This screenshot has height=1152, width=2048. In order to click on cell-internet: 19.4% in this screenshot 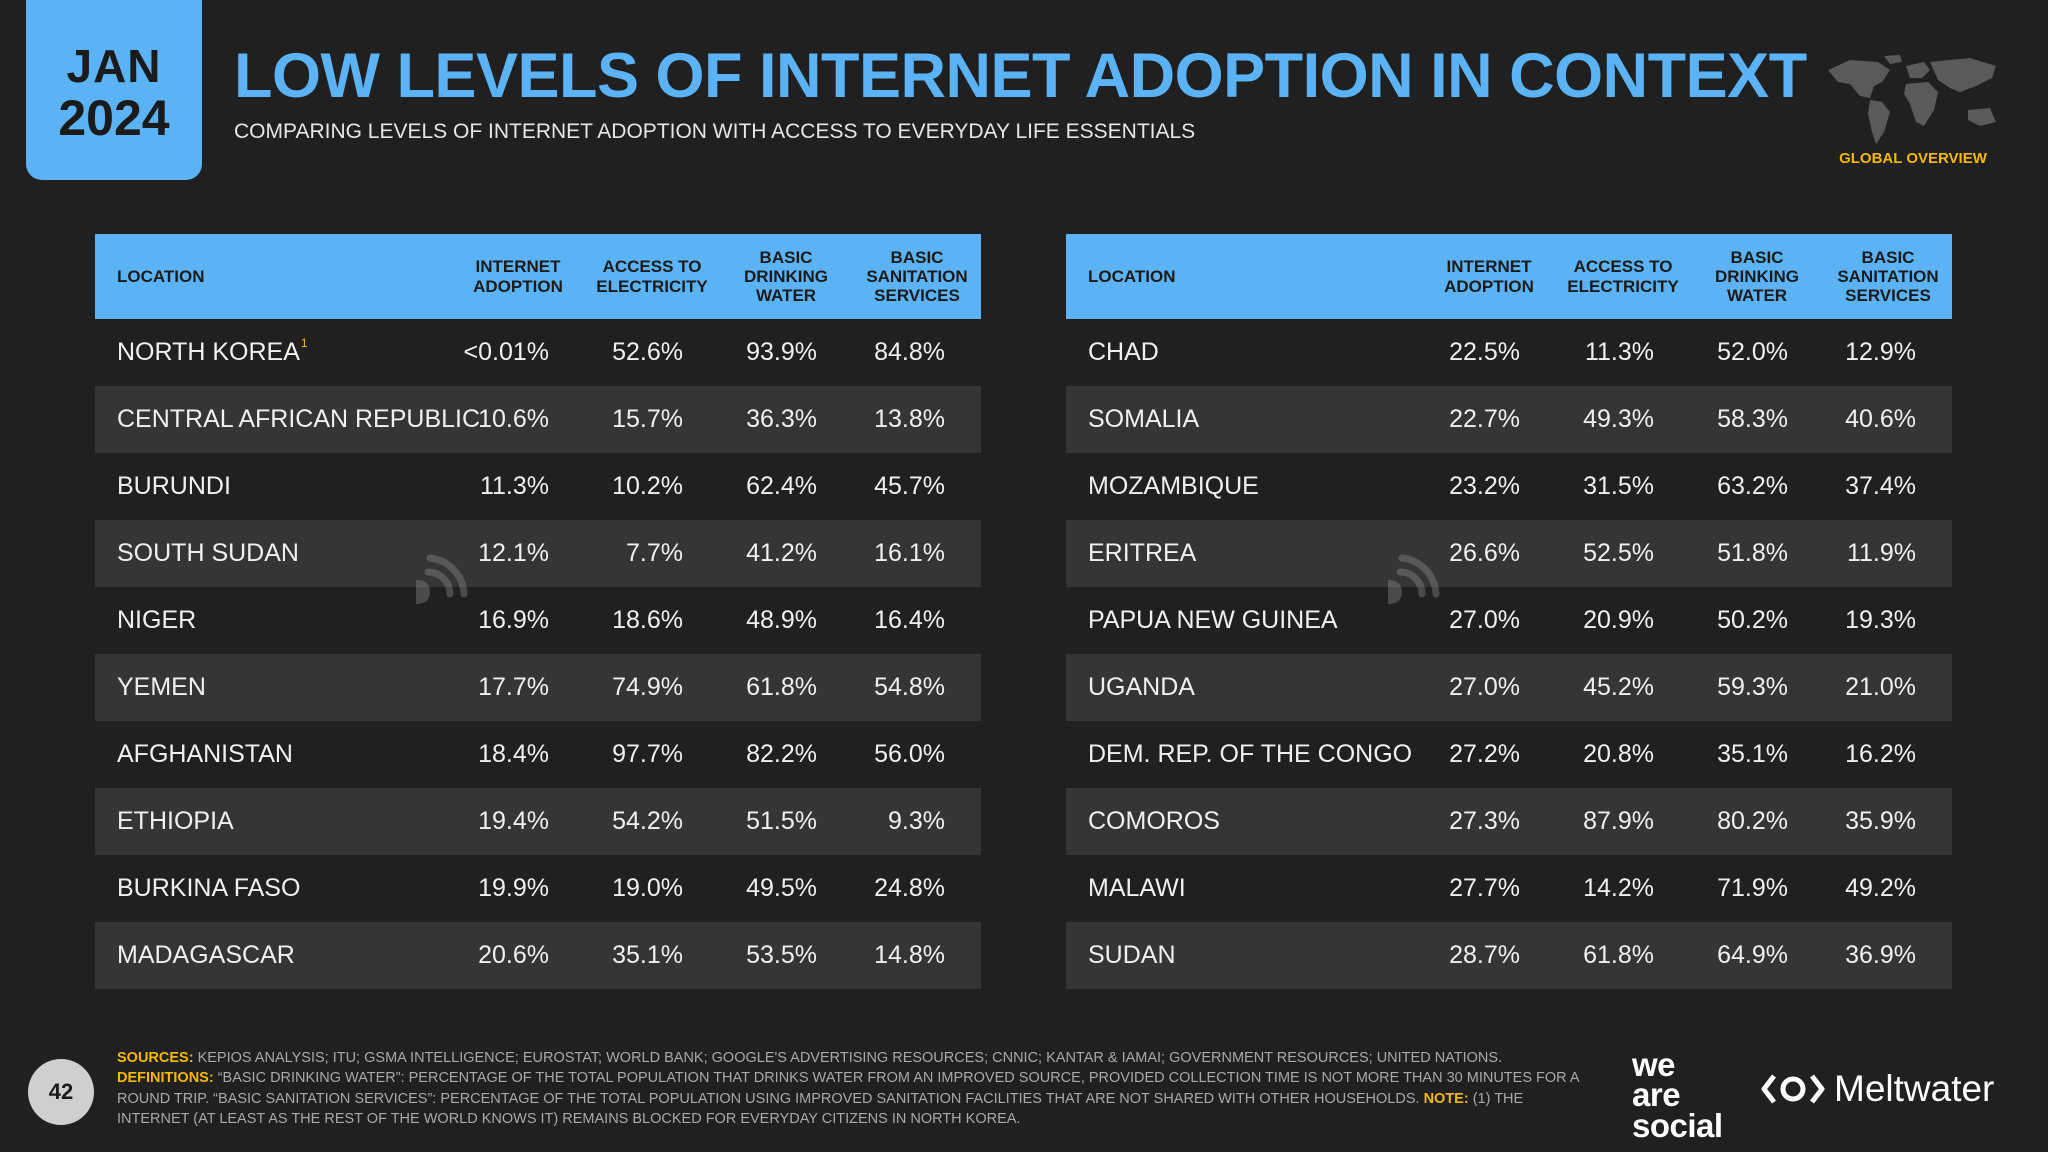, I will do `click(518, 821)`.